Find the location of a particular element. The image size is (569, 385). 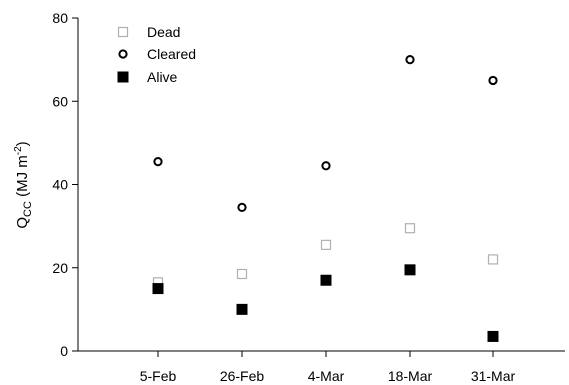

legend: Dead Cleared Alive is located at coordinates (156, 54).